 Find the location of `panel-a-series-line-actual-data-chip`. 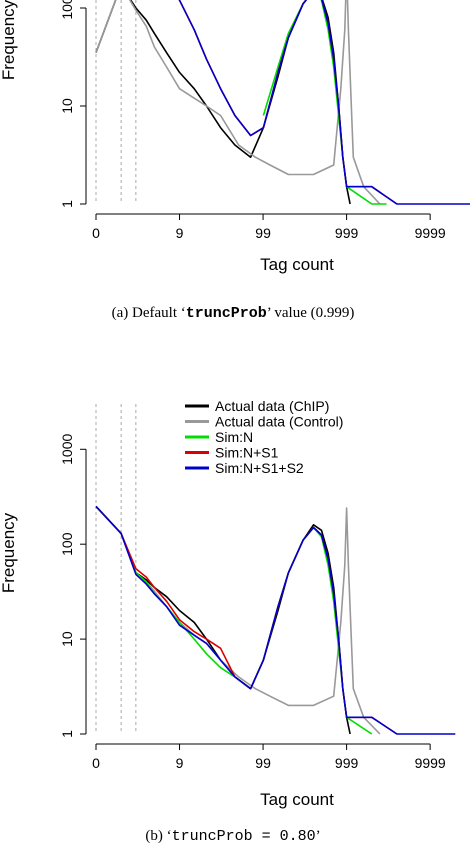

panel-a-series-line-actual-data-chip is located at coordinates (223, 102).